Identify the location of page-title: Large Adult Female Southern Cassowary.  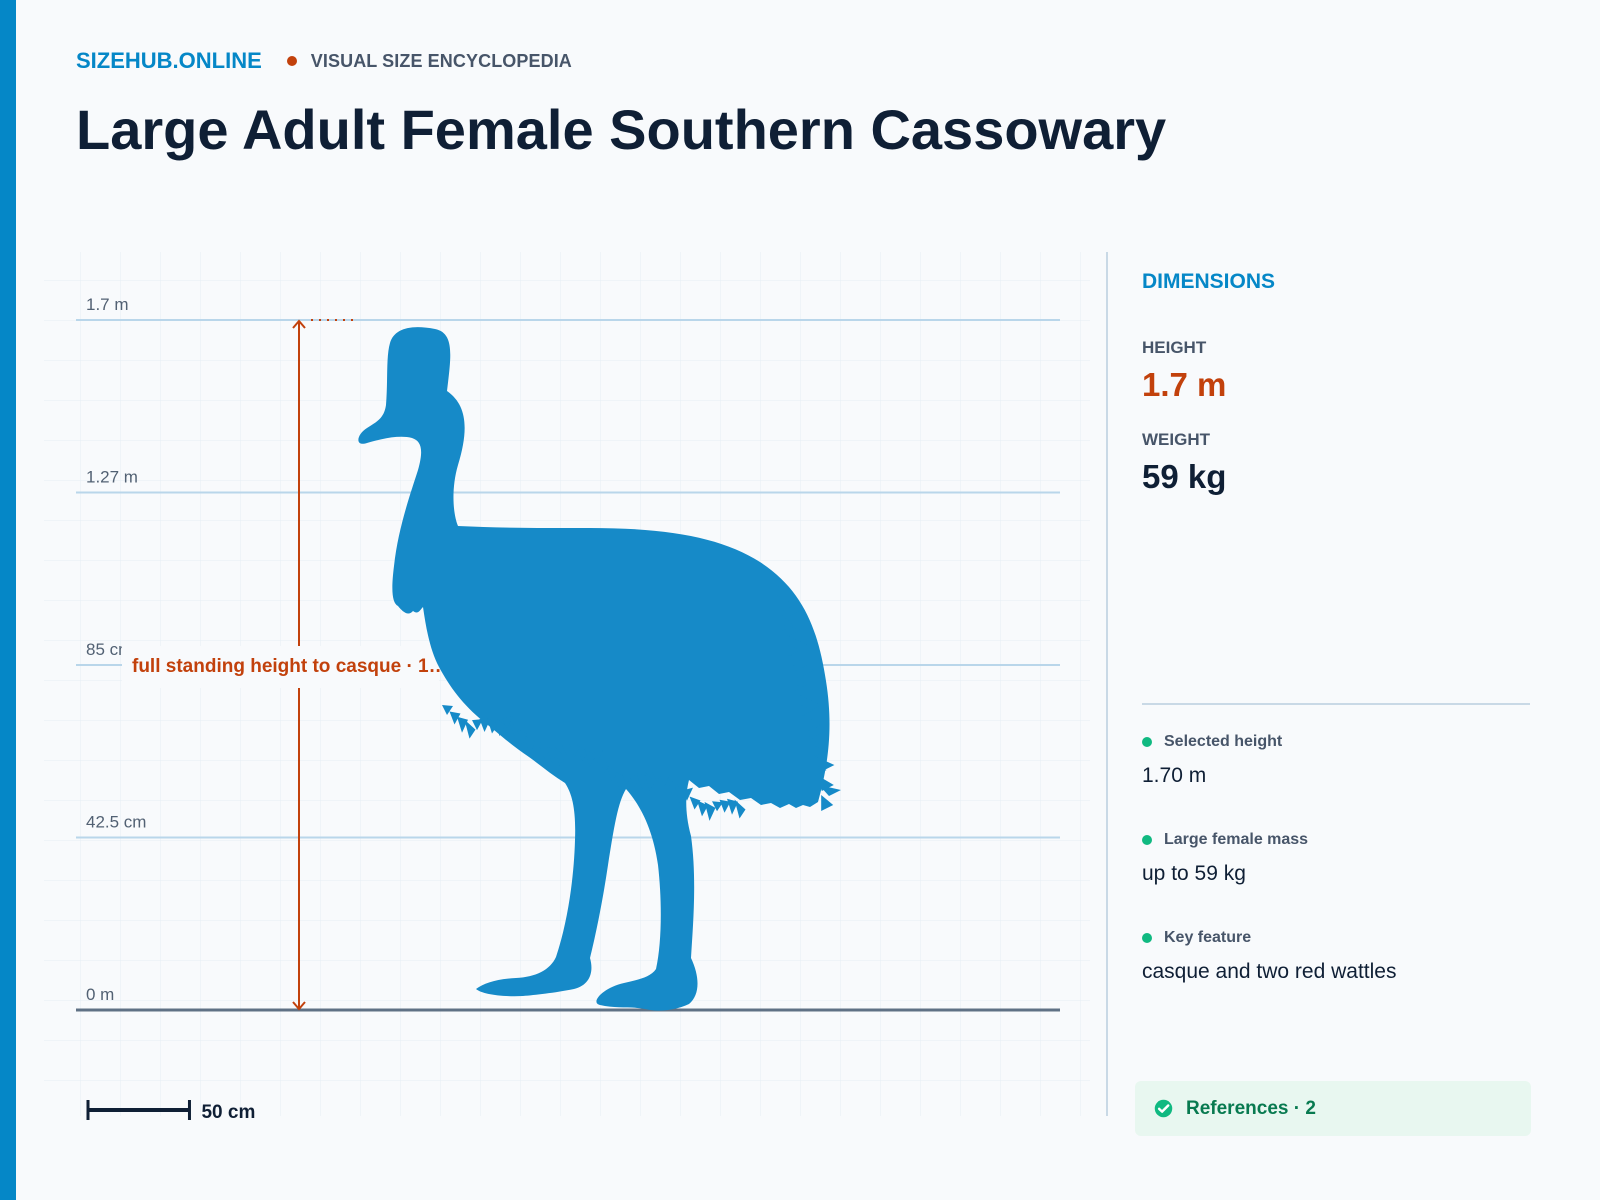
(621, 129).